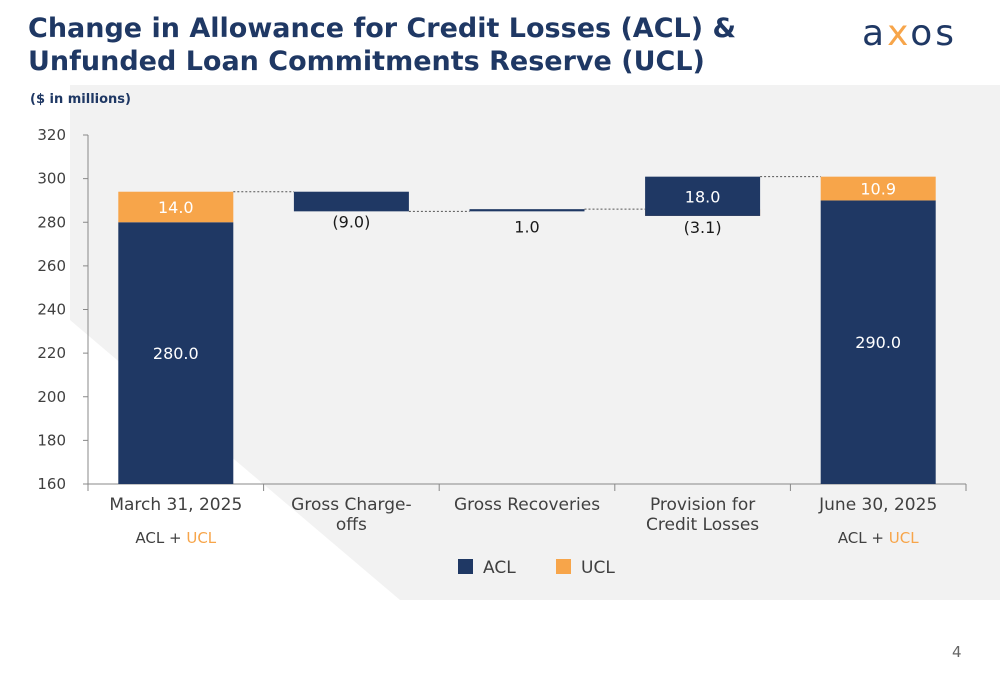  I want to click on ucl-data-label-4: 10.9, so click(878, 189).